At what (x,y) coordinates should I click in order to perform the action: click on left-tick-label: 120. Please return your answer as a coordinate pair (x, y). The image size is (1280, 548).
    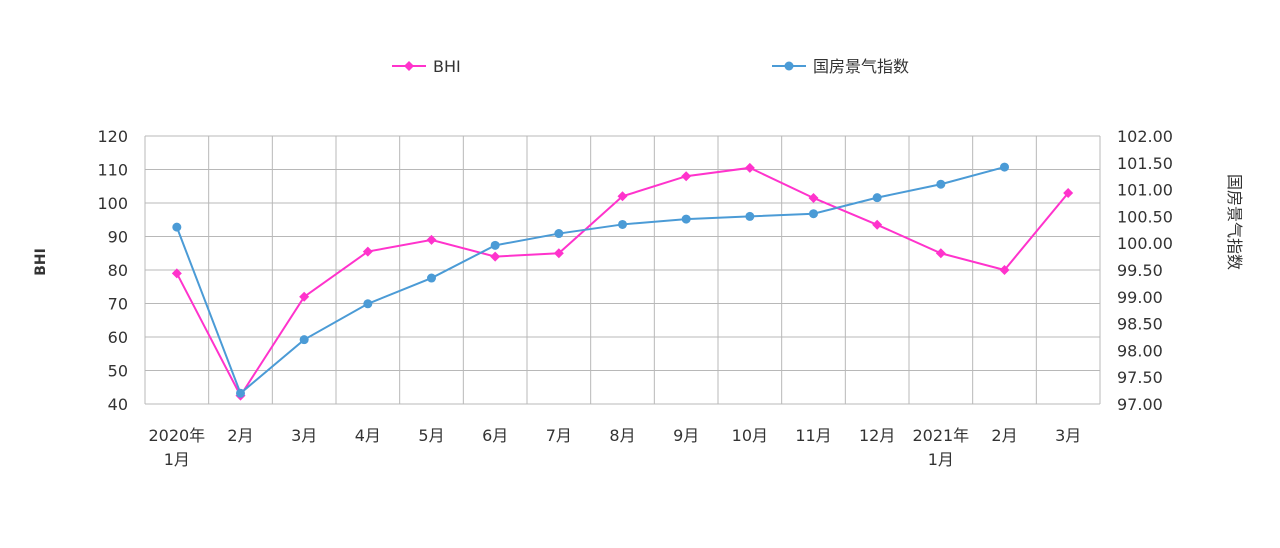
    Looking at the image, I should click on (112, 136).